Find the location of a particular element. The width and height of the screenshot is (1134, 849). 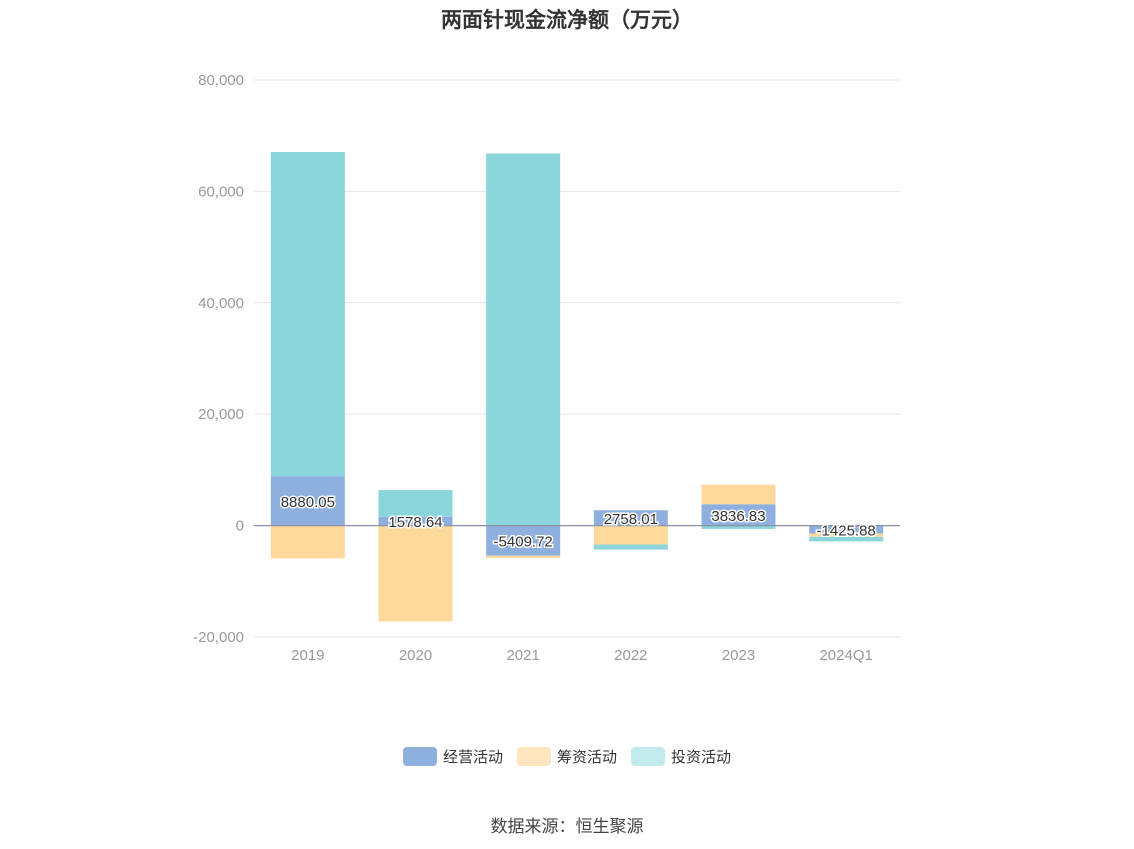

legend: 经营活动 筹资活动 投资活动 is located at coordinates (567, 756).